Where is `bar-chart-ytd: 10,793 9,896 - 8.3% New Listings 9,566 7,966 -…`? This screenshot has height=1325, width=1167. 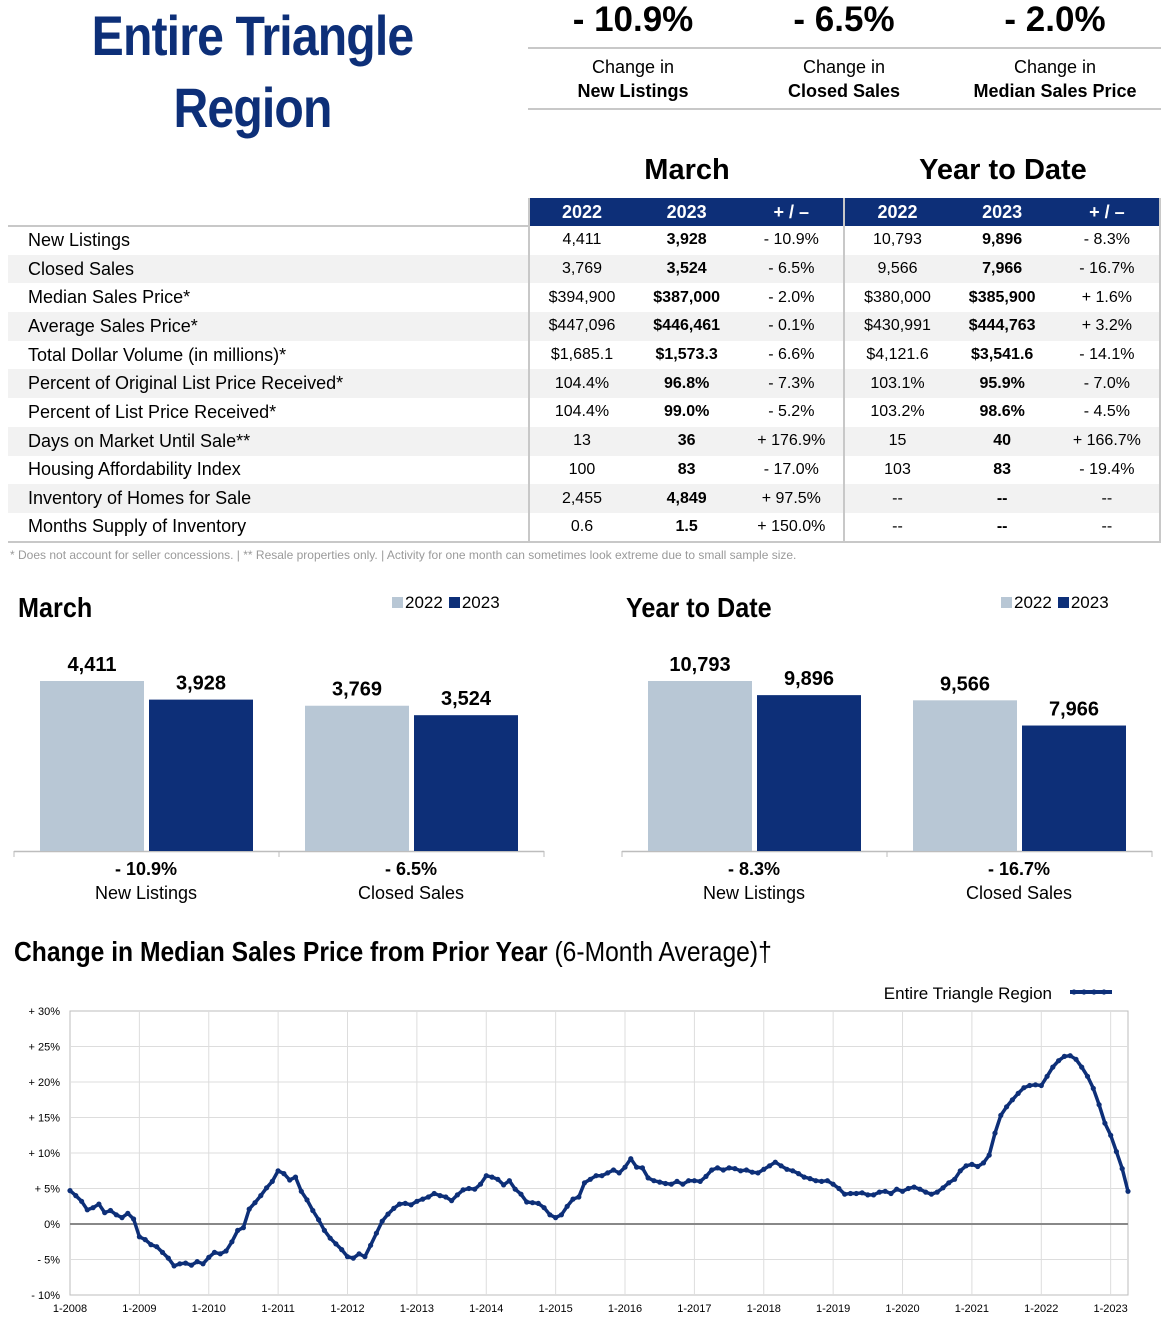
bar-chart-ytd: 10,793 9,896 - 8.3% New Listings 9,566 7,966 -… is located at coordinates (887, 778).